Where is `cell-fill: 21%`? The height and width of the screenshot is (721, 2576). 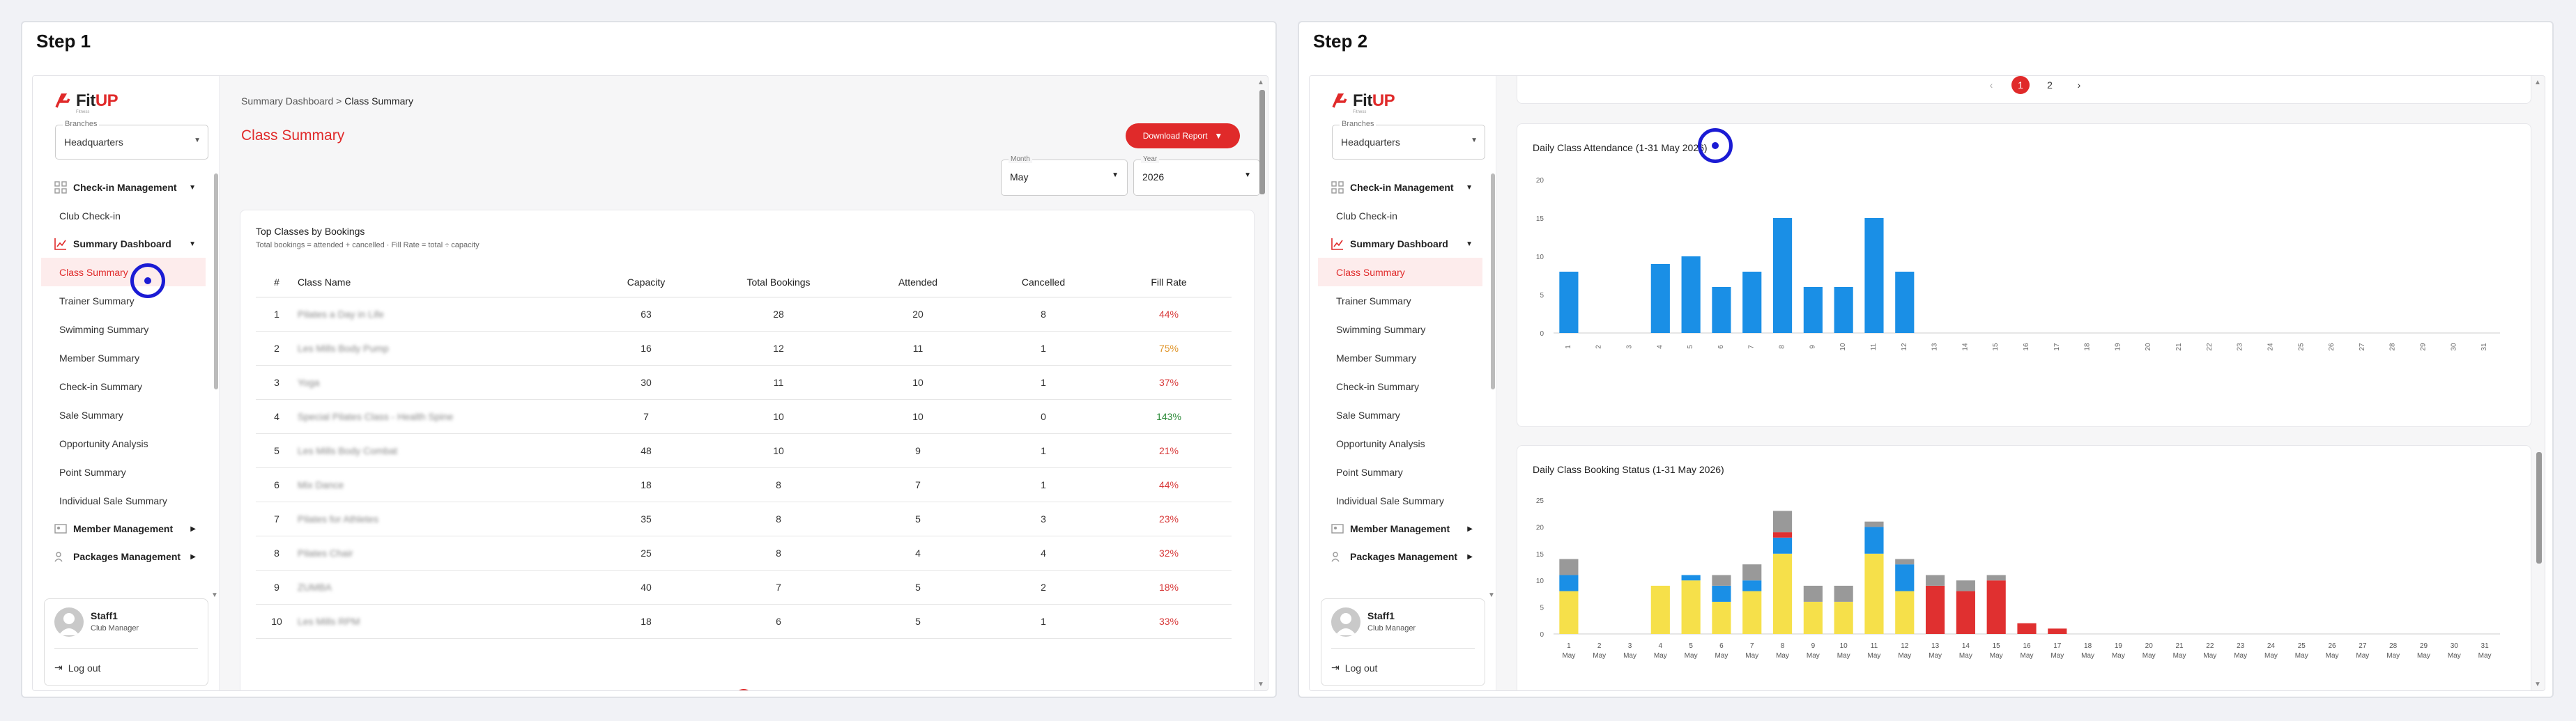 cell-fill: 21% is located at coordinates (1168, 450).